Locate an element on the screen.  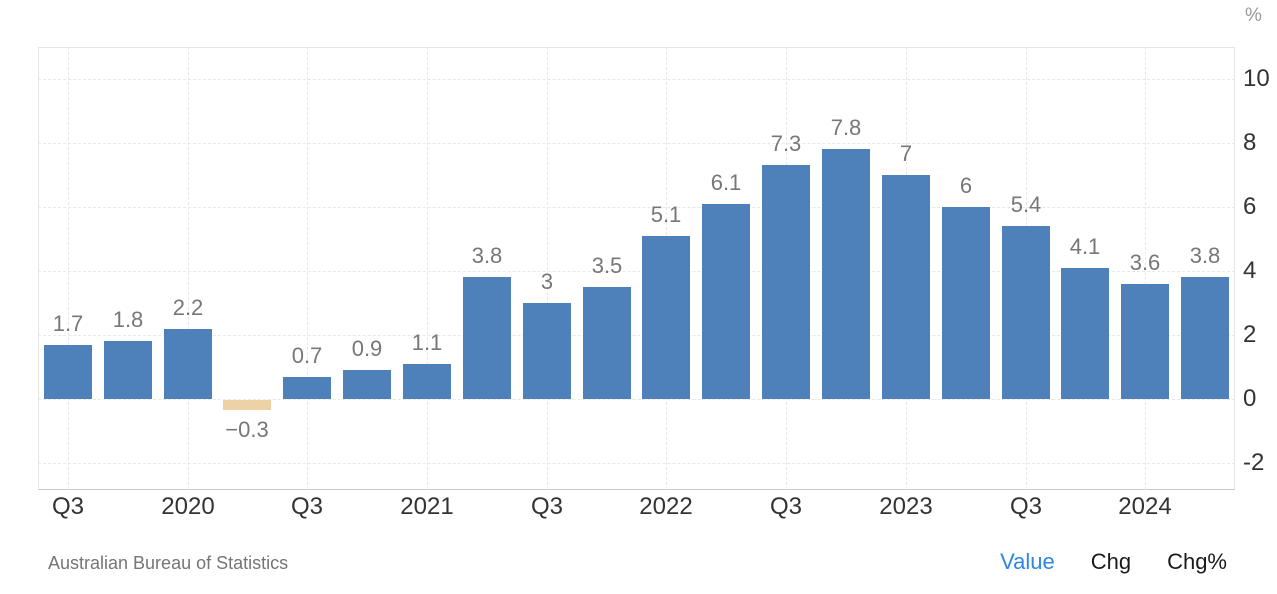
y-axis-tick-label: 2 is located at coordinates (1250, 334).